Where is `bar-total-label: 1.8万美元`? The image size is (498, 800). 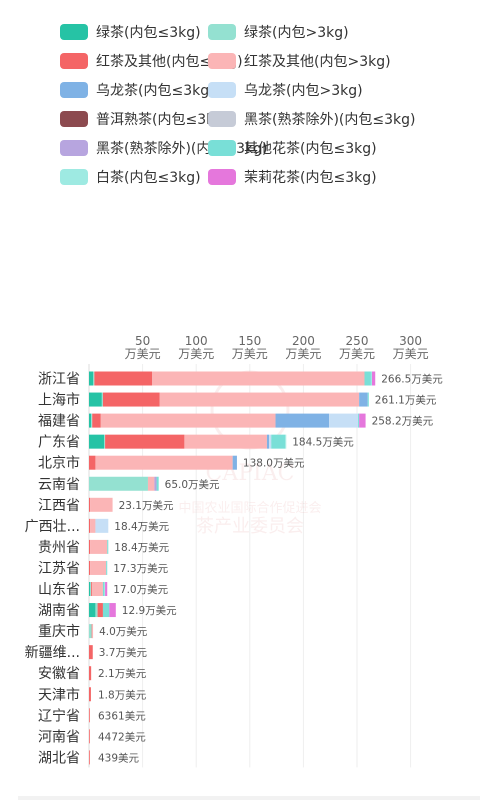
bar-total-label: 1.8万美元 is located at coordinates (122, 694).